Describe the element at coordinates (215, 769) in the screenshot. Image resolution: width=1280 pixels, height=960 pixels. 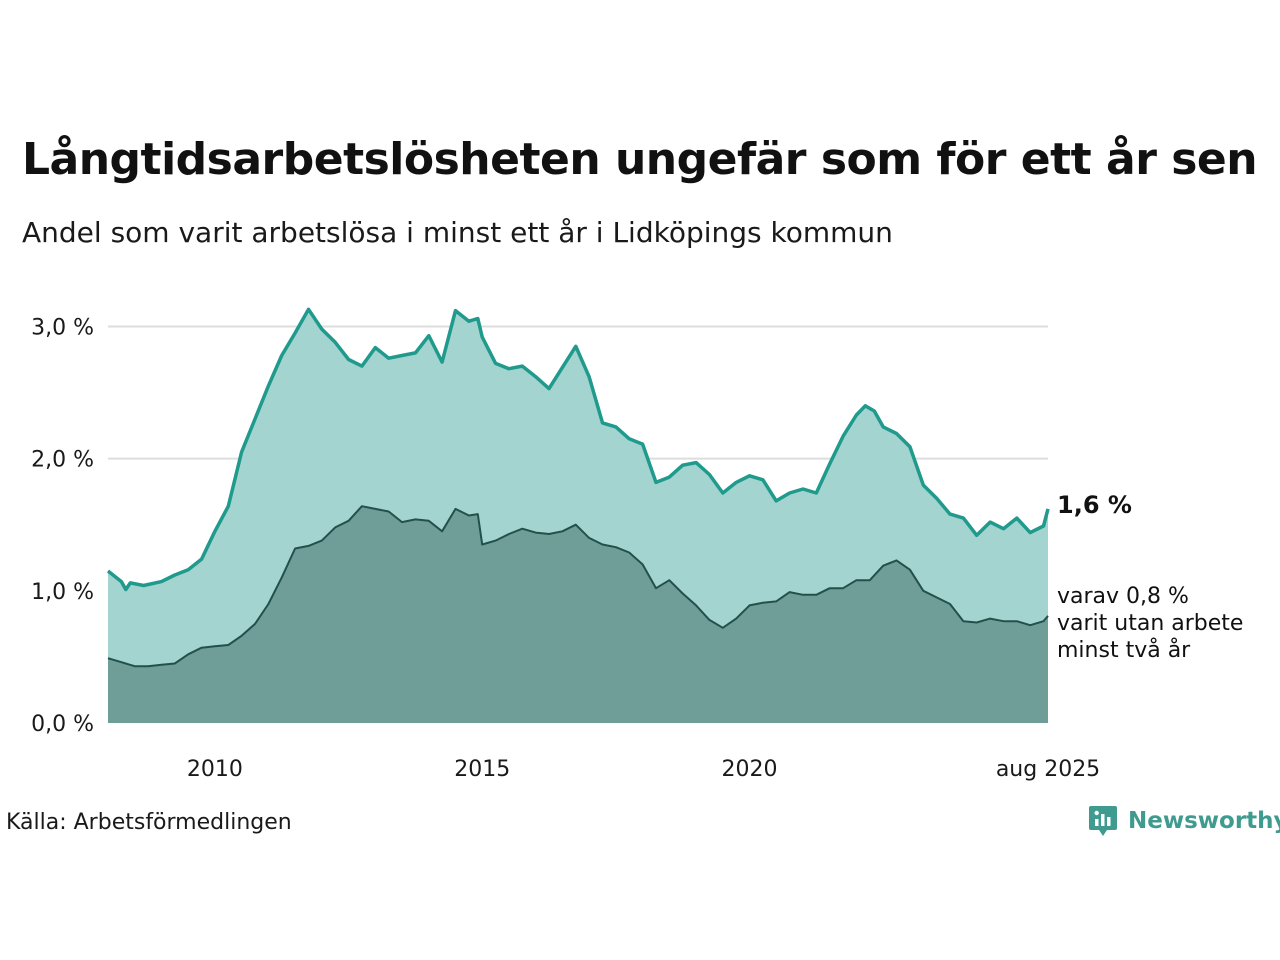
I see `x-tick-label: 2010` at that location.